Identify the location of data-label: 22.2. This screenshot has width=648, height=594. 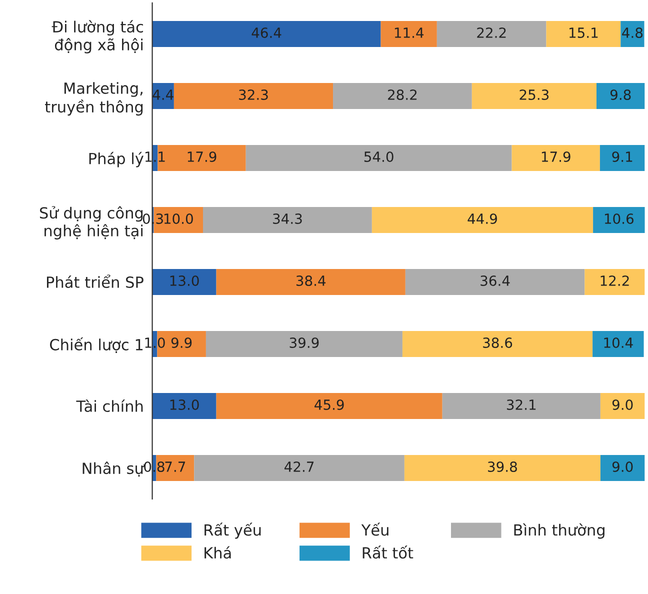
(491, 32).